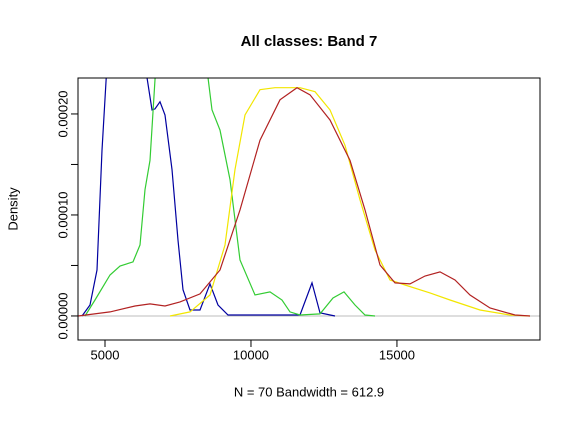  What do you see at coordinates (309, 391) in the screenshot?
I see `x-axis-label: N = 70 Bandwidth = 612.9` at bounding box center [309, 391].